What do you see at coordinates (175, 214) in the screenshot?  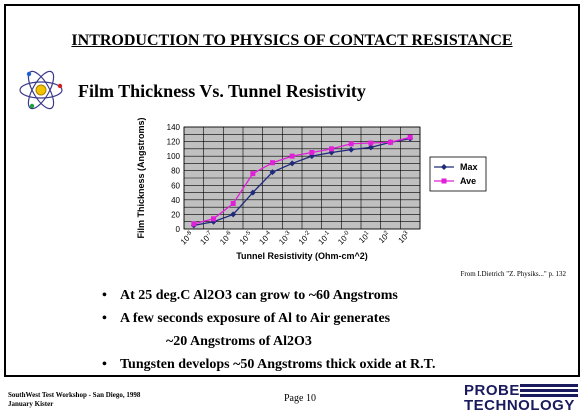 I see `y-tick-label: 20` at bounding box center [175, 214].